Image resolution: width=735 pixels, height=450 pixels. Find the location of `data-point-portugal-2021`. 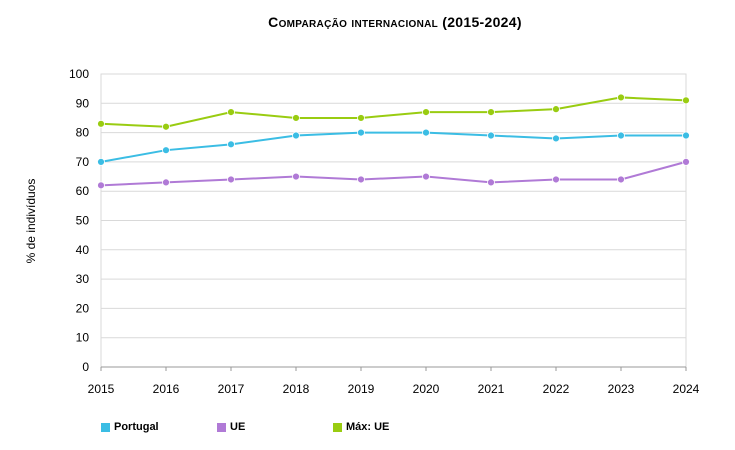

data-point-portugal-2021 is located at coordinates (491, 135).